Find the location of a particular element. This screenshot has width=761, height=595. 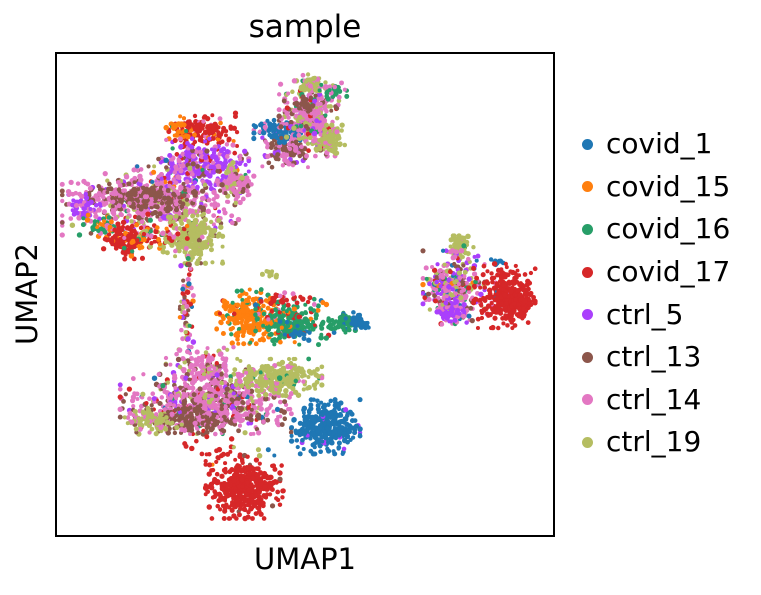

legend-label: ctrl_13 is located at coordinates (654, 357).